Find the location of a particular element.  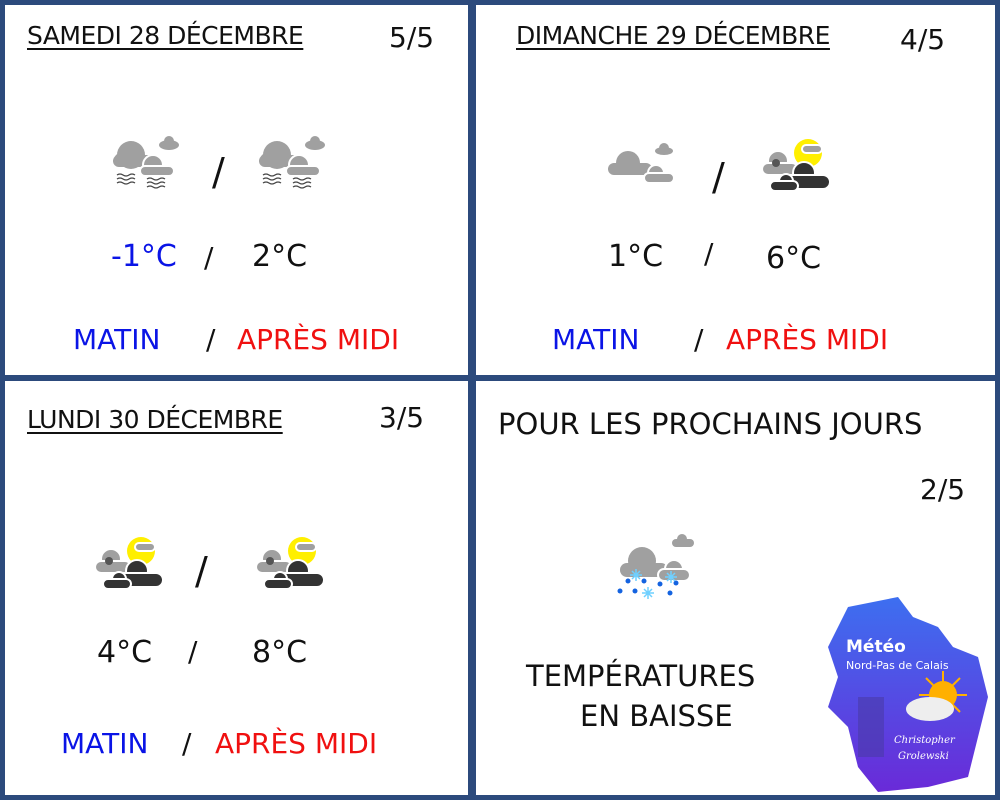

outlook-title: POUR LES PROCHAINS JOURS is located at coordinates (710, 424).